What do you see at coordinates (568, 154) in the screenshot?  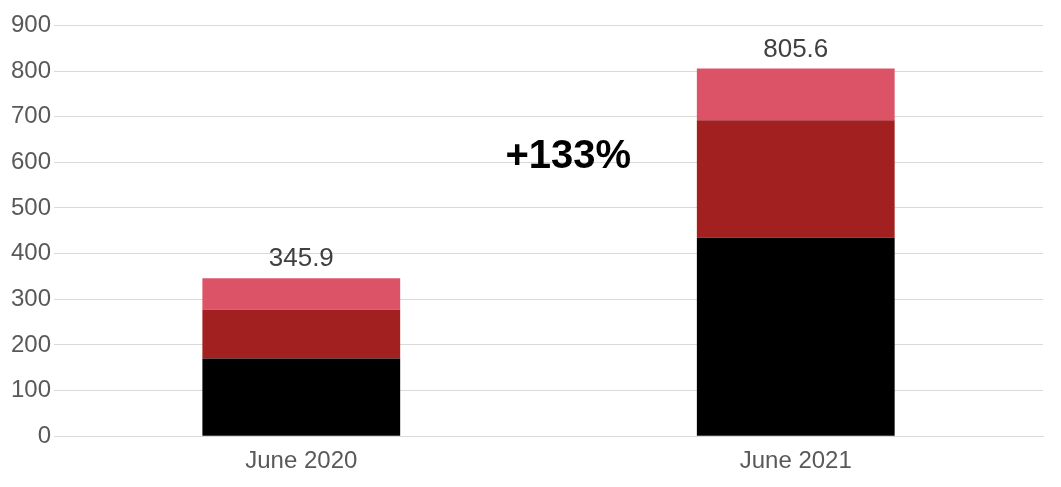 I see `annotation: +133%` at bounding box center [568, 154].